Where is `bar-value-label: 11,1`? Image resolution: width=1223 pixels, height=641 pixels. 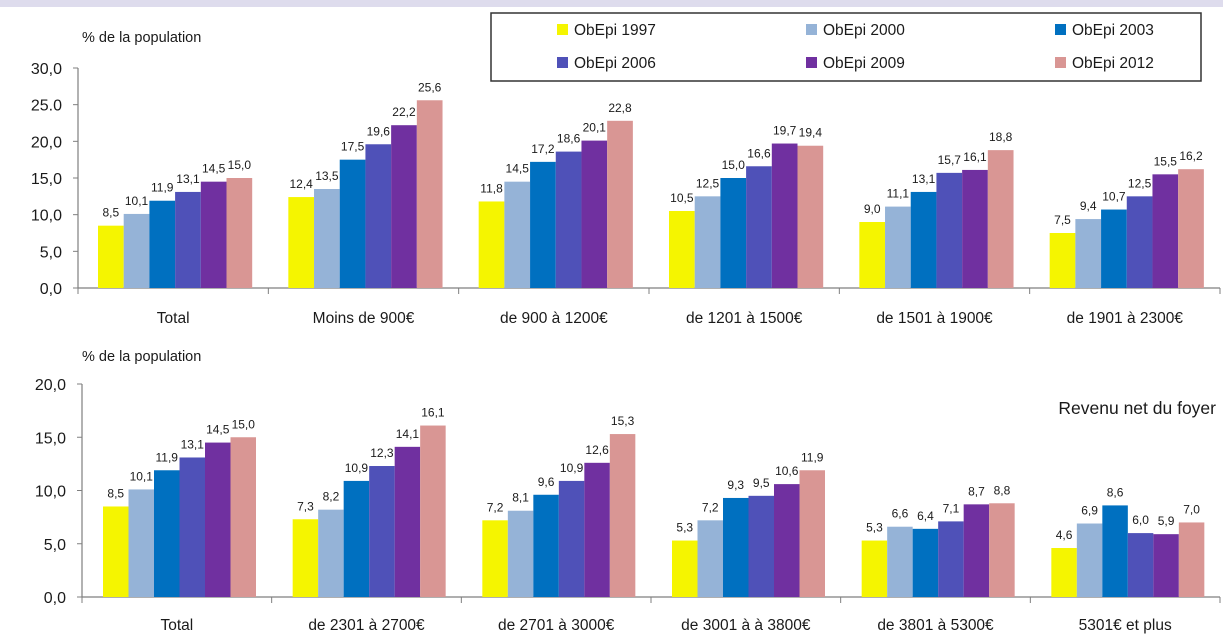
bar-value-label: 11,1 is located at coordinates (898, 194).